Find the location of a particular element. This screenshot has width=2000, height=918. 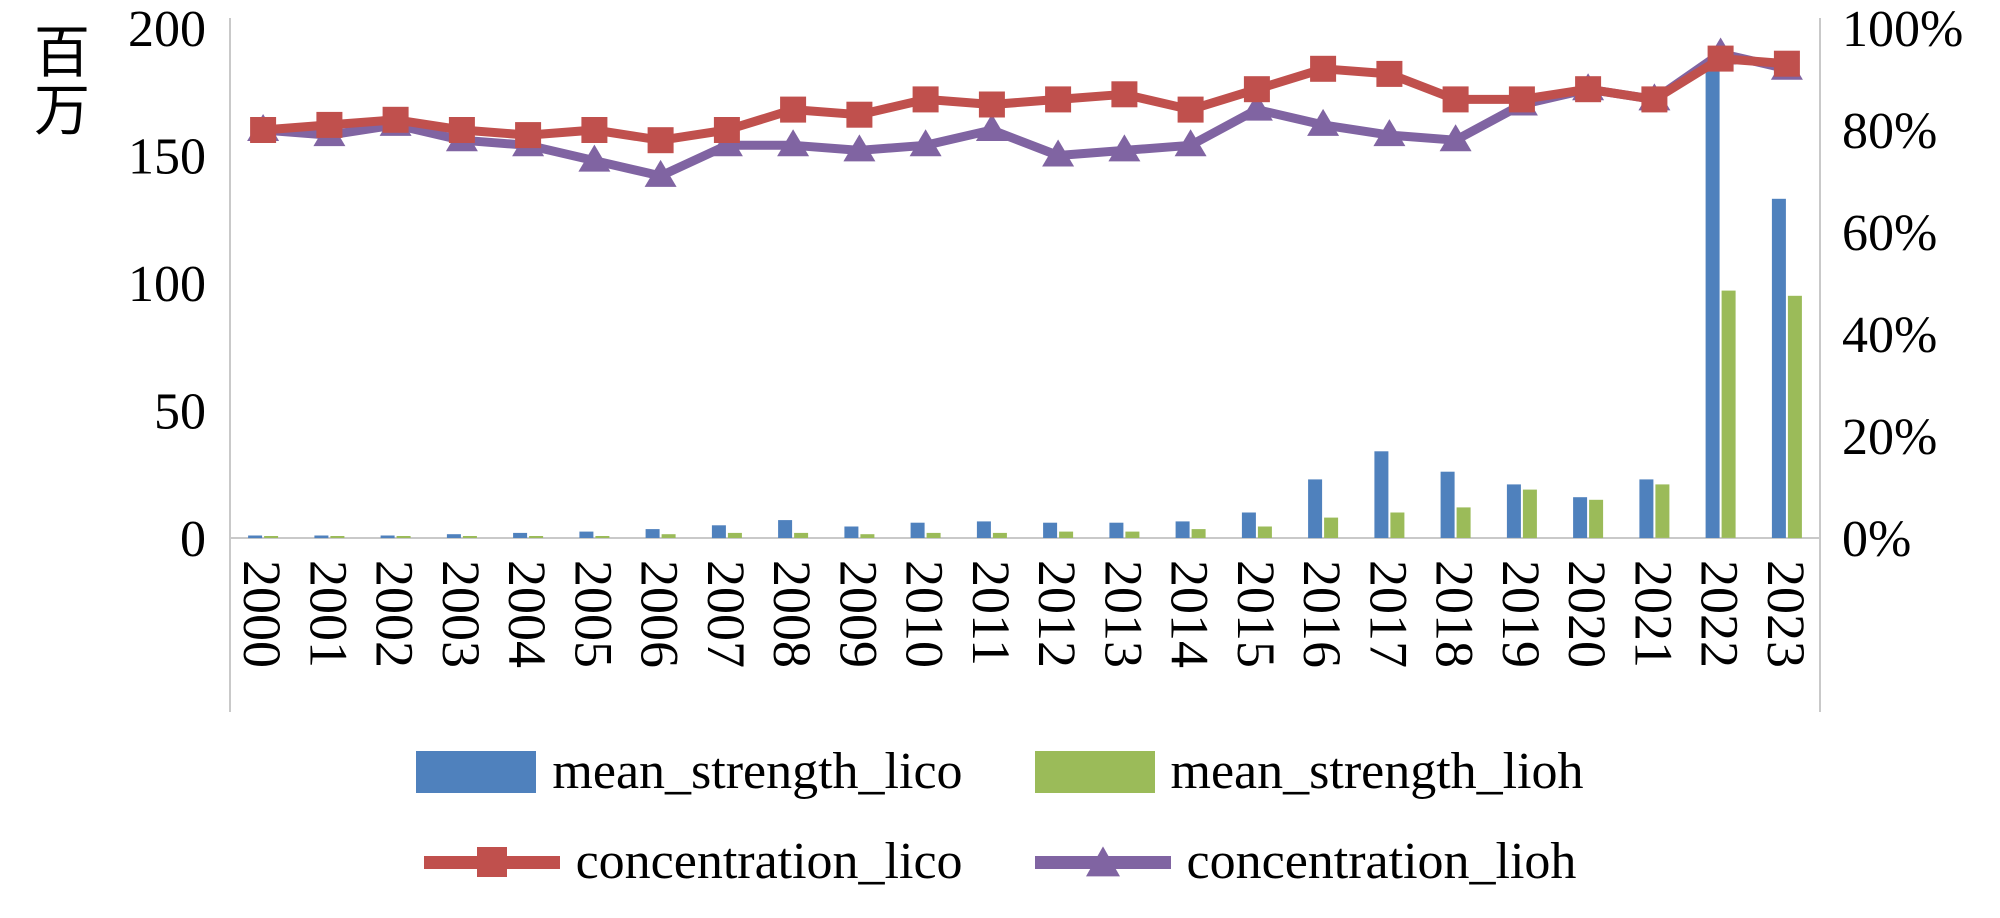

line-series-concentration_lico is located at coordinates (1025, 99).